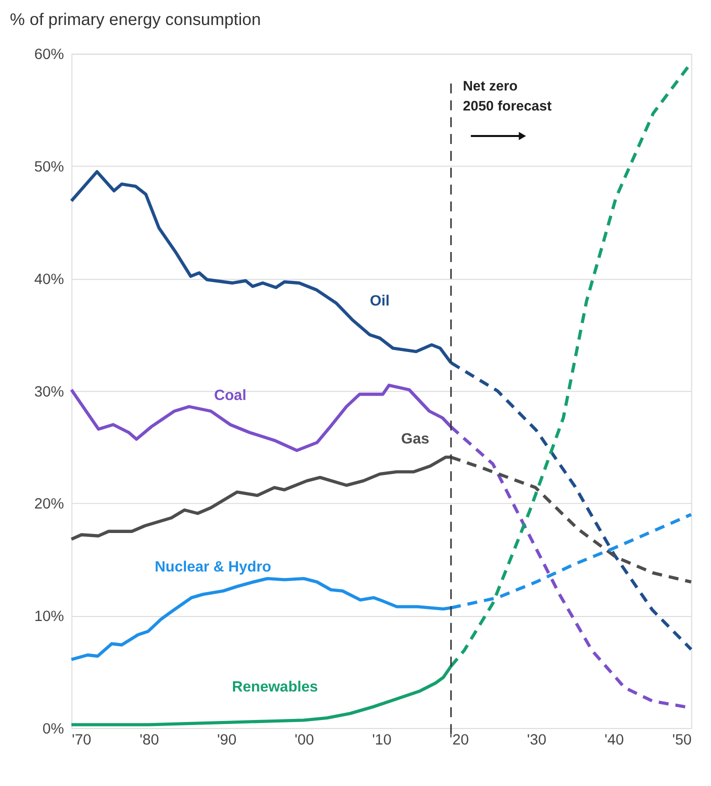  I want to click on series-label: Renewables, so click(275, 688).